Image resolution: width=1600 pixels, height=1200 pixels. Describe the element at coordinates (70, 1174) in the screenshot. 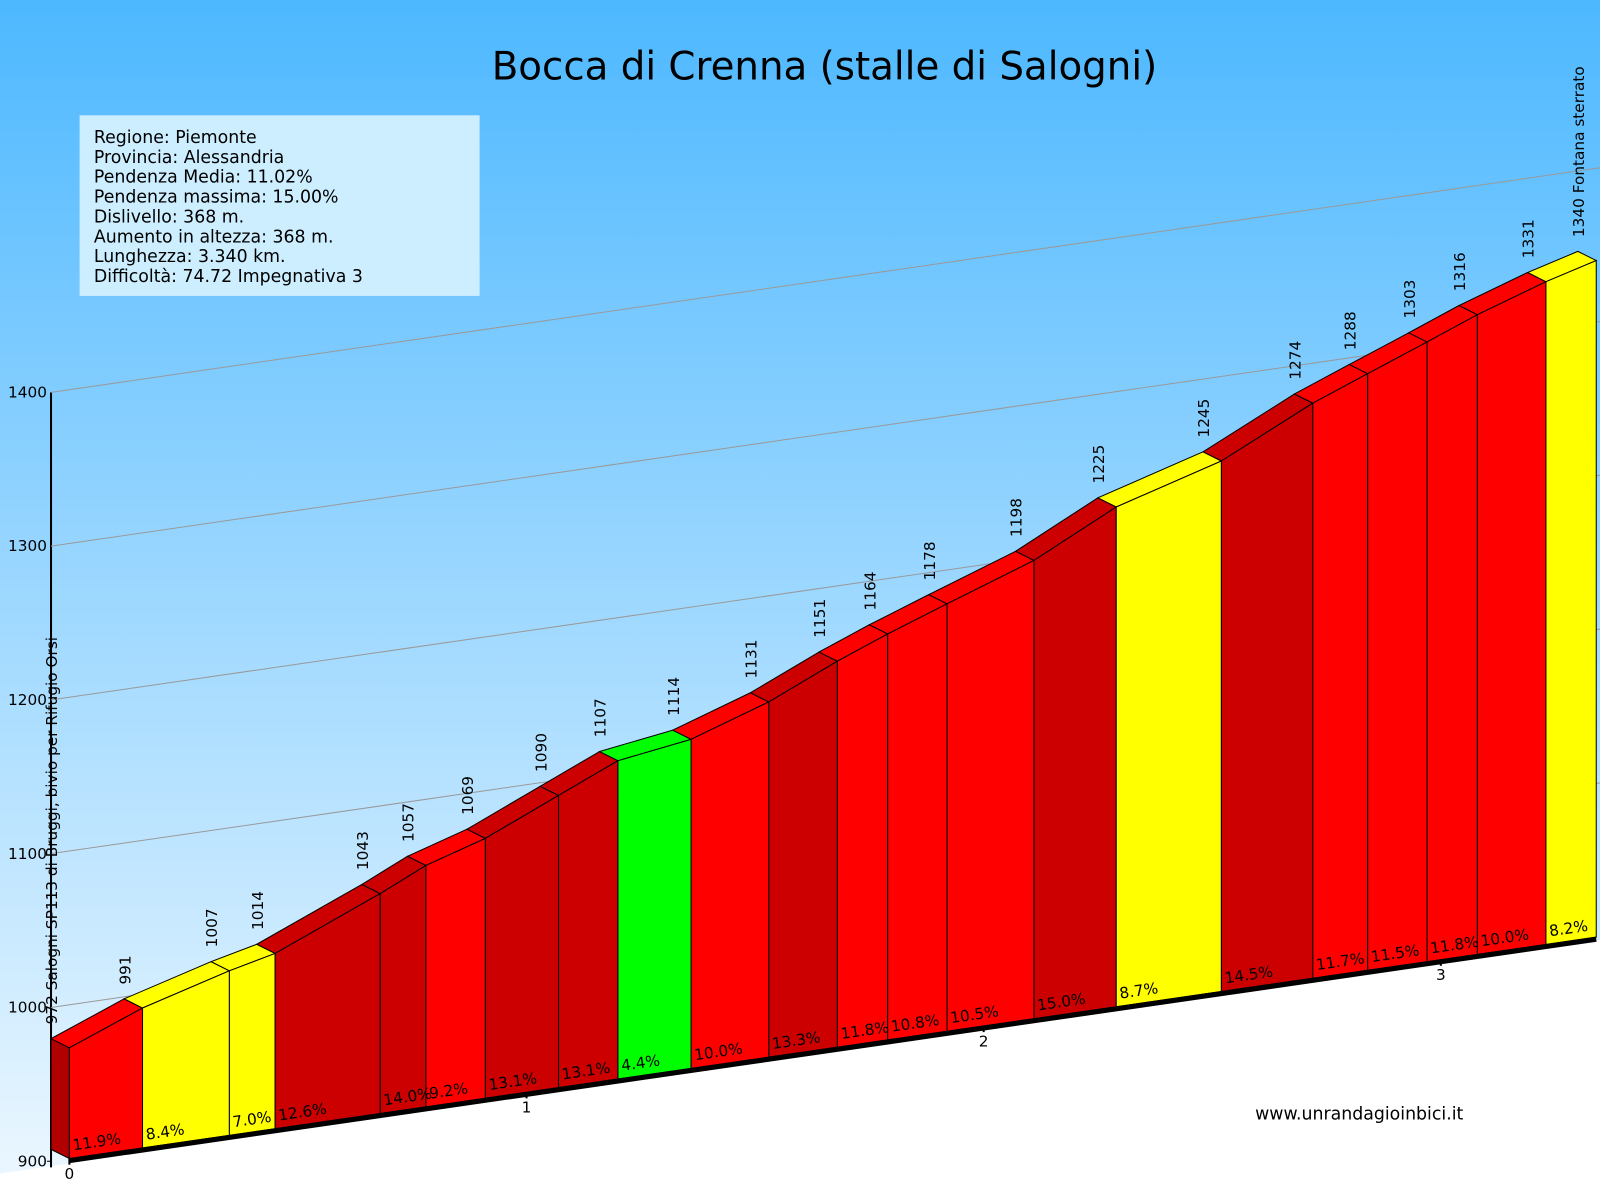

I see `x-tick-label: 0` at that location.